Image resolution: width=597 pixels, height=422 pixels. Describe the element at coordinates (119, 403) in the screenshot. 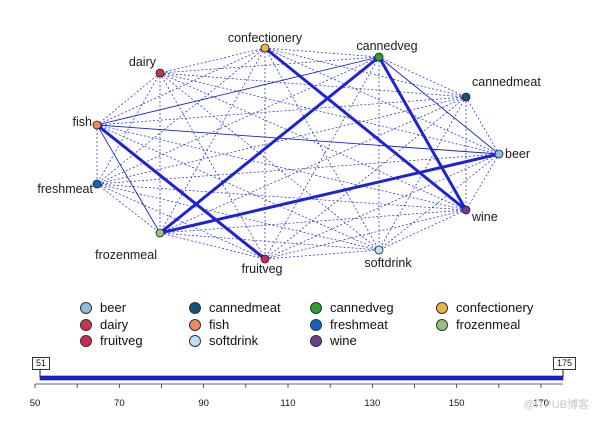

I see `axis-tick-label: 70` at that location.